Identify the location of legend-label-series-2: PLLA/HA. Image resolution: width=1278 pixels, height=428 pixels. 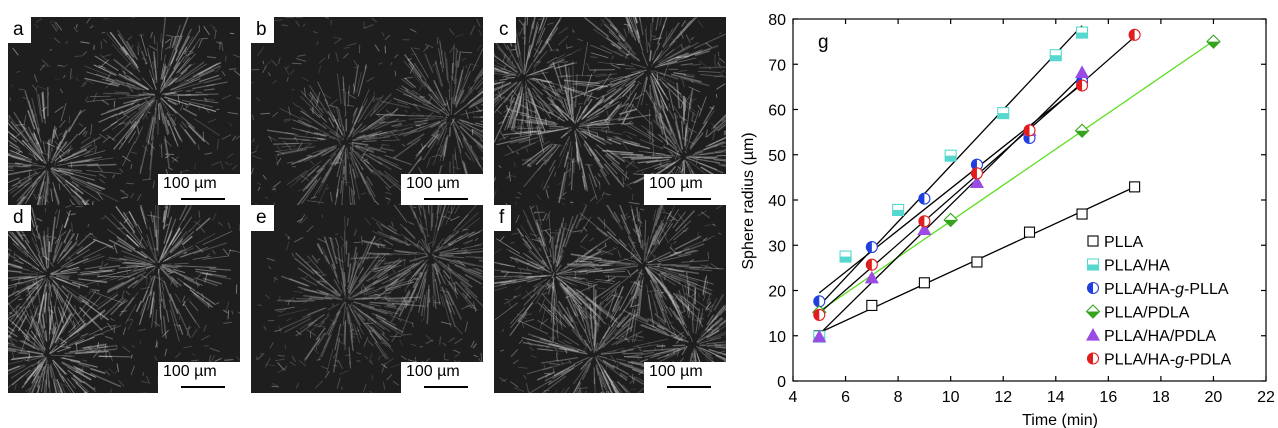
(1137, 266).